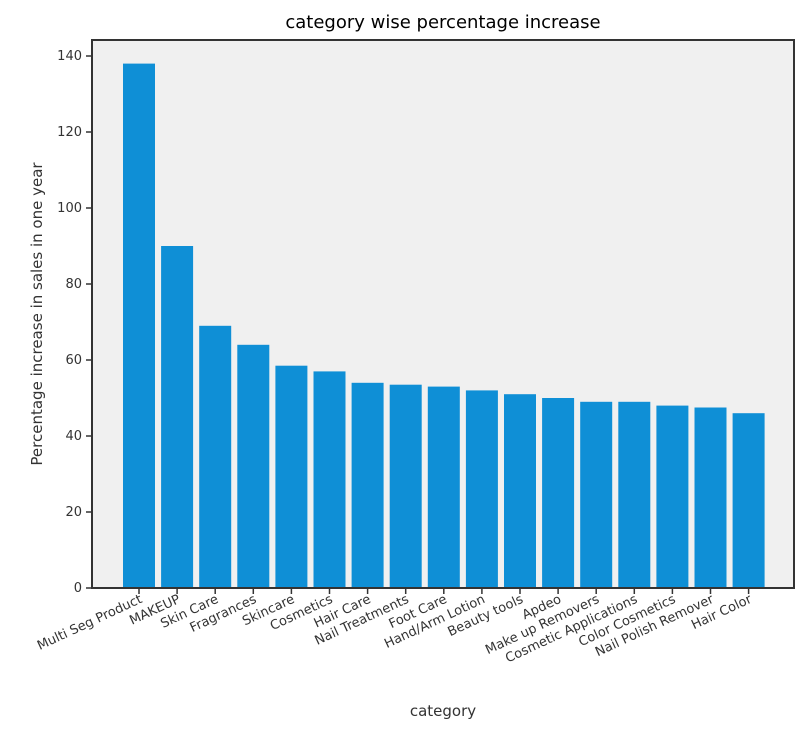  Describe the element at coordinates (481, 489) in the screenshot. I see `bar-hand-arm-lotion` at that location.